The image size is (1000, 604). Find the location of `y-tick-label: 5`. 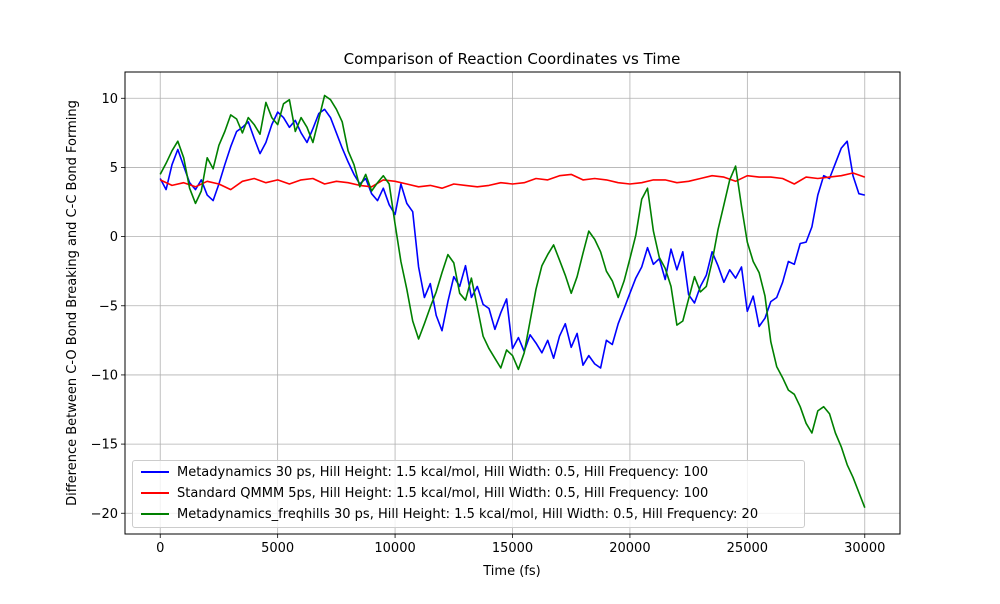

y-tick-label: 5 is located at coordinates (114, 168).